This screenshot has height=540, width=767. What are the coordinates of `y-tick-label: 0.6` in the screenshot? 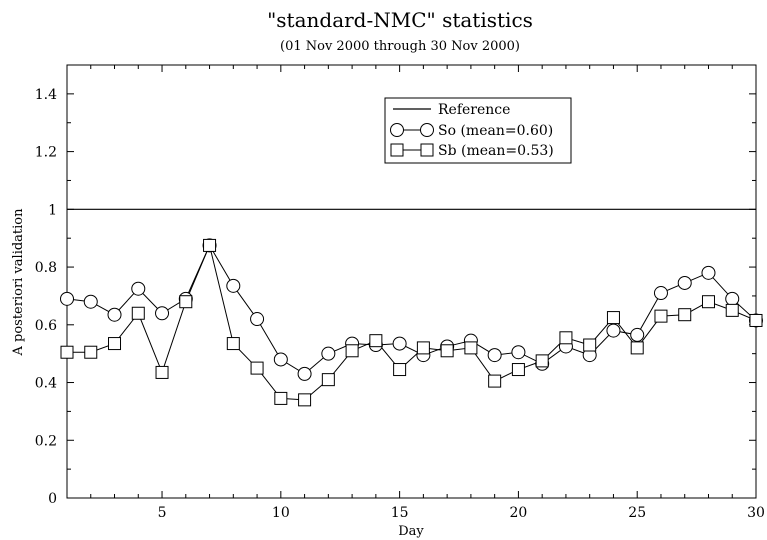 It's located at (46, 326).